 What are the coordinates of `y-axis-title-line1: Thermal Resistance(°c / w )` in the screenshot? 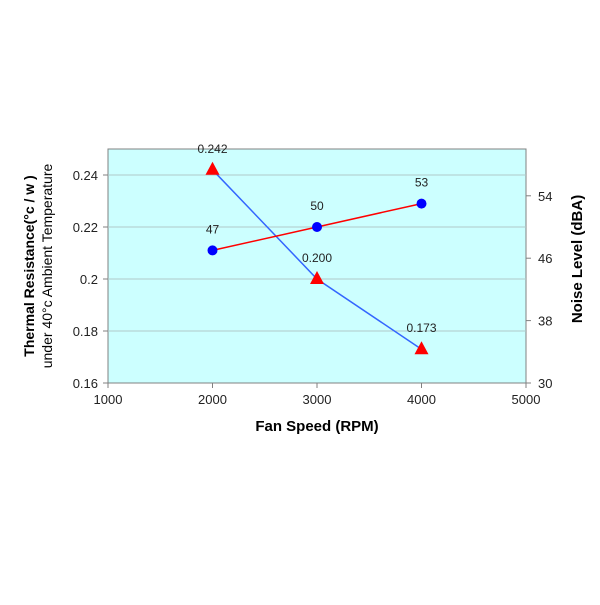 It's located at (29, 265).